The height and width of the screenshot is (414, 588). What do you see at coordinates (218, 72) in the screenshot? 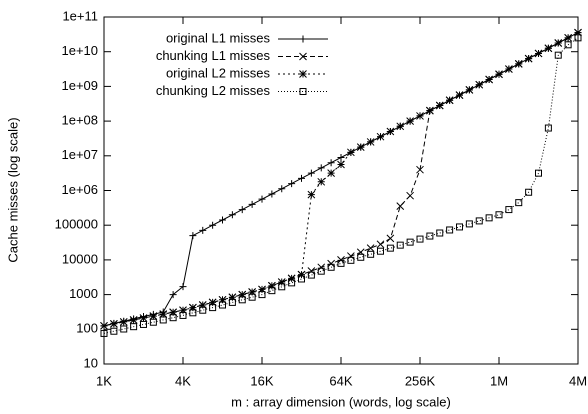
I see `legend-label: original L2 misses` at bounding box center [218, 72].